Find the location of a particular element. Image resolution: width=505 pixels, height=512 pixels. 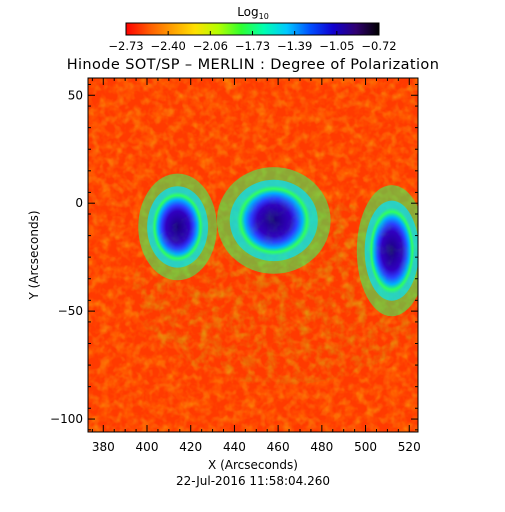

y-axis-label: Y (Arcseconds) is located at coordinates (34, 255).